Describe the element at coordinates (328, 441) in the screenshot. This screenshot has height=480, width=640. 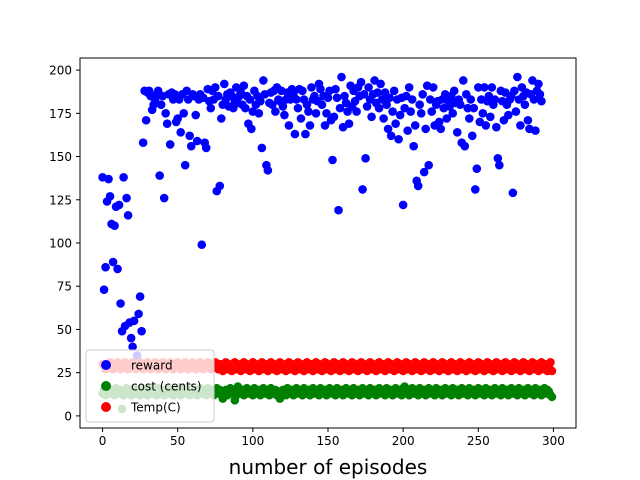
I see `x-tick-label: 150` at that location.